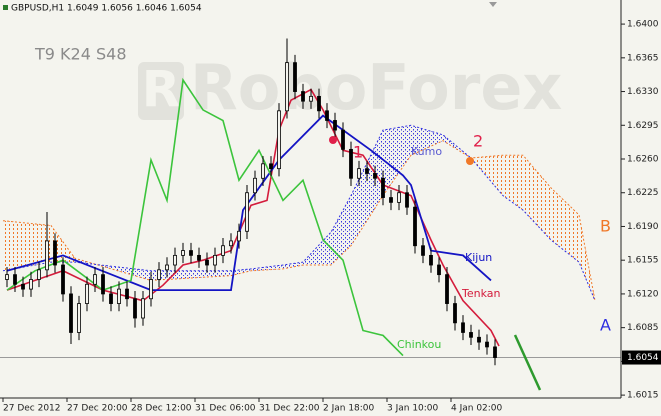  What do you see at coordinates (481, 293) in the screenshot?
I see `line-label: Tenkan` at bounding box center [481, 293].